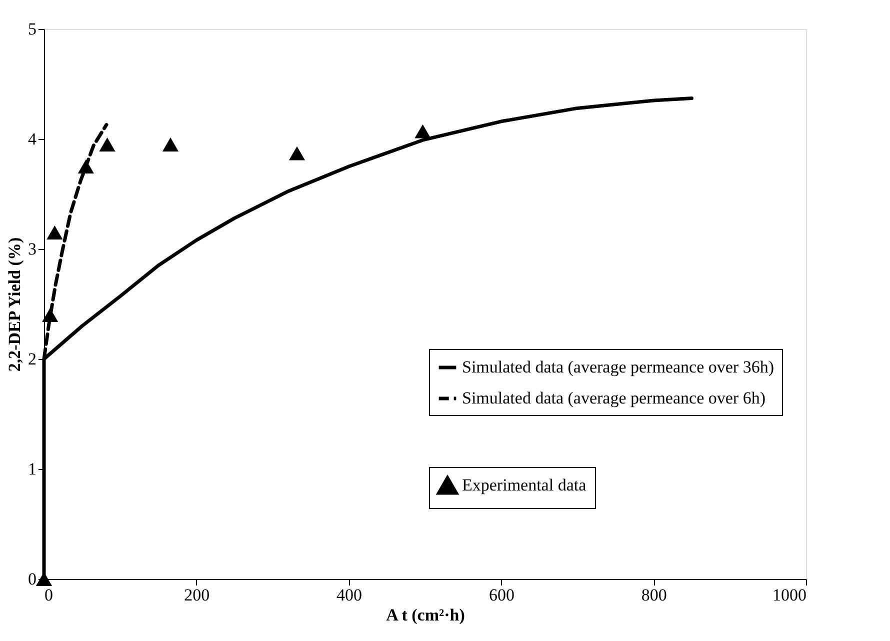  What do you see at coordinates (349, 595) in the screenshot?
I see `x-tick-label: 400` at bounding box center [349, 595].